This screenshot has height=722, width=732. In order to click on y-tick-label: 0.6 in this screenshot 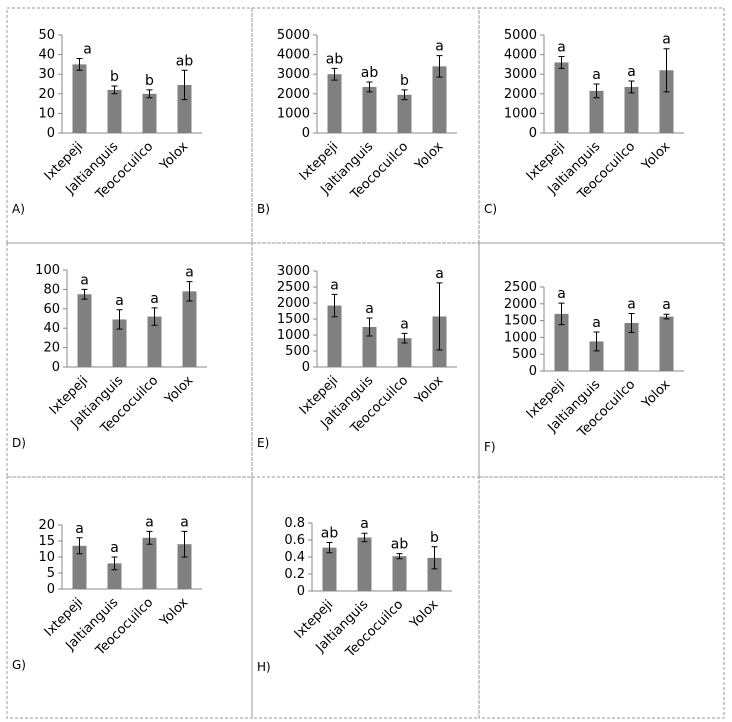, I will do `click(294, 540)`.